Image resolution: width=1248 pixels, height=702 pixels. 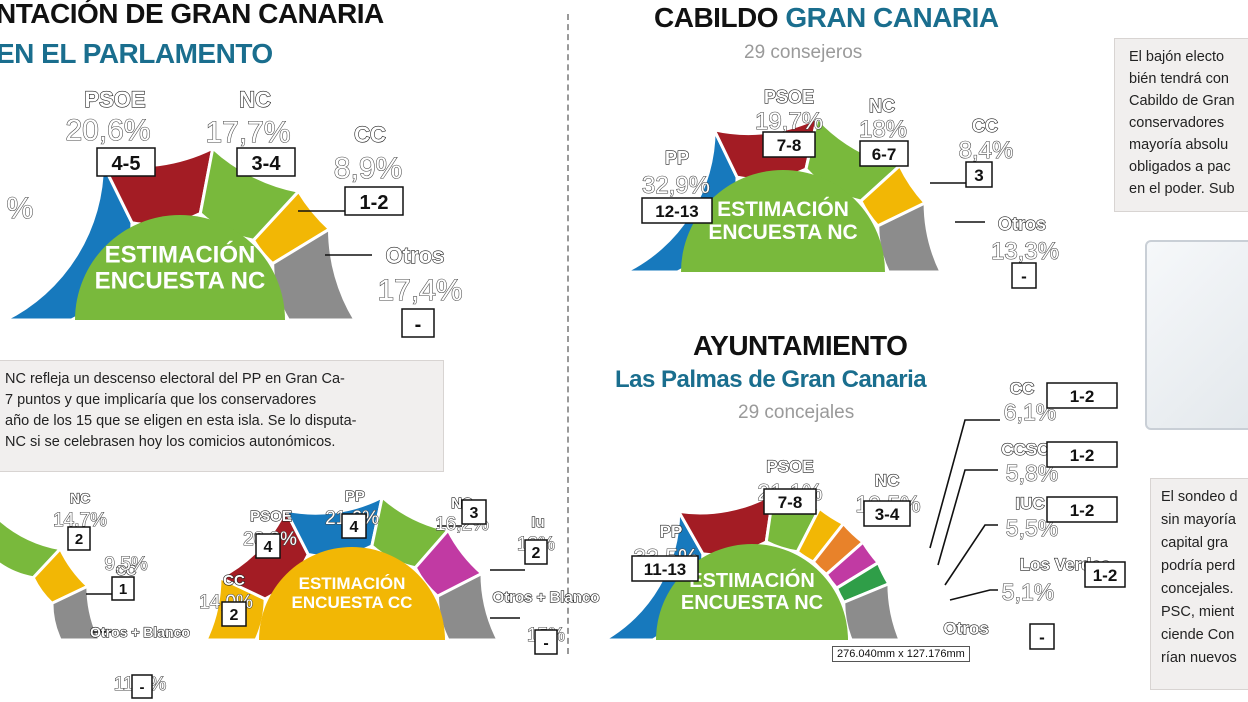 I want to click on ballot-box-illustration, so click(x=1196, y=335).